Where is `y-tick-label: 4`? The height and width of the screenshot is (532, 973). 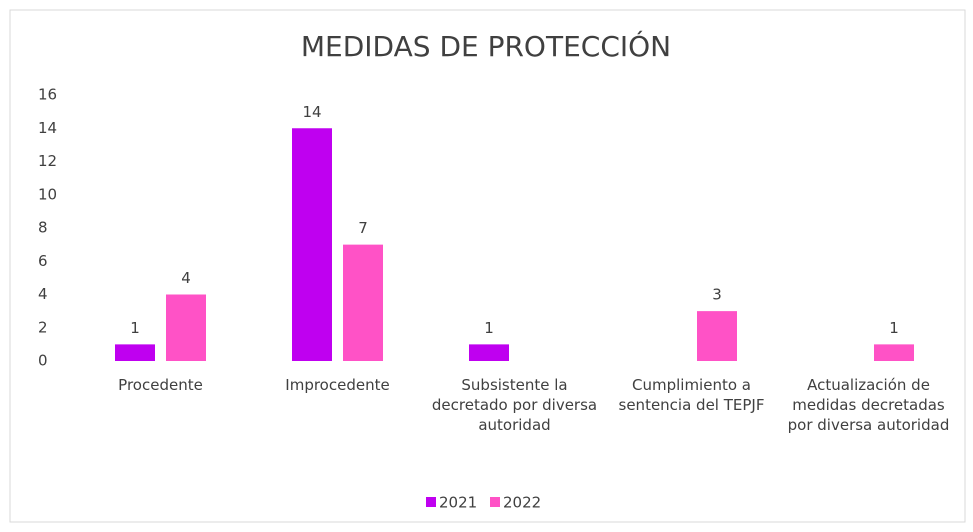 y-tick-label: 4 is located at coordinates (43, 294).